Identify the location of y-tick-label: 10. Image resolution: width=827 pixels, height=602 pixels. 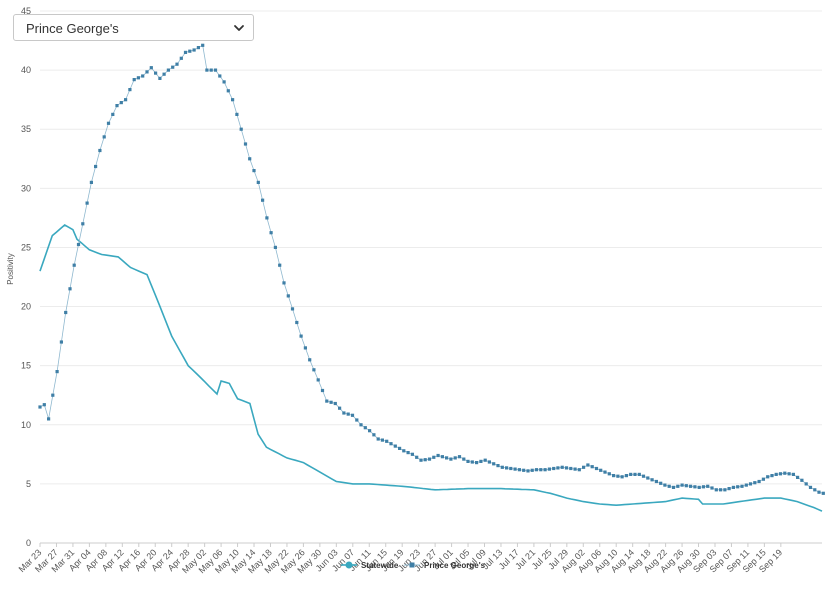
(26, 425).